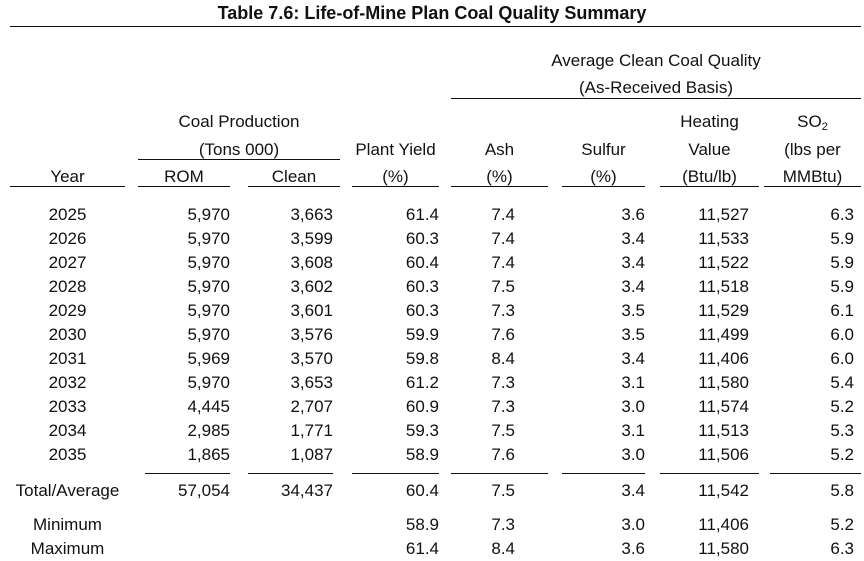  What do you see at coordinates (709, 473) in the screenshot?
I see `total-rule-heating` at bounding box center [709, 473].